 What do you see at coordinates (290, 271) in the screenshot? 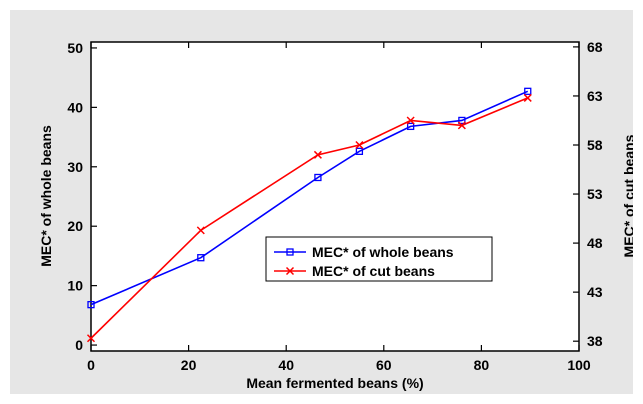
I see `legend-marker-cut-beans` at bounding box center [290, 271].